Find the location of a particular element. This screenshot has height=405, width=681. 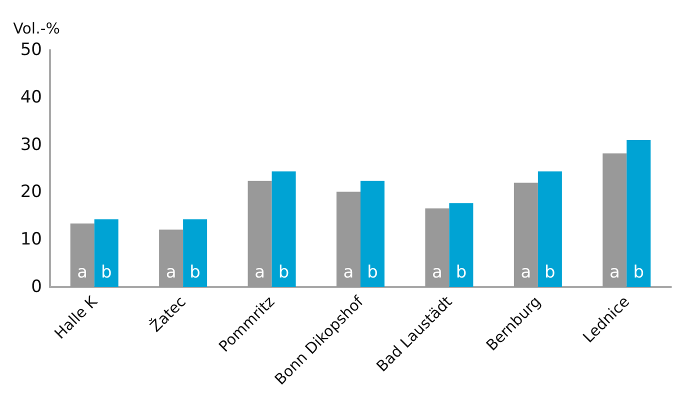

y-tick-label: 50 is located at coordinates (31, 50).